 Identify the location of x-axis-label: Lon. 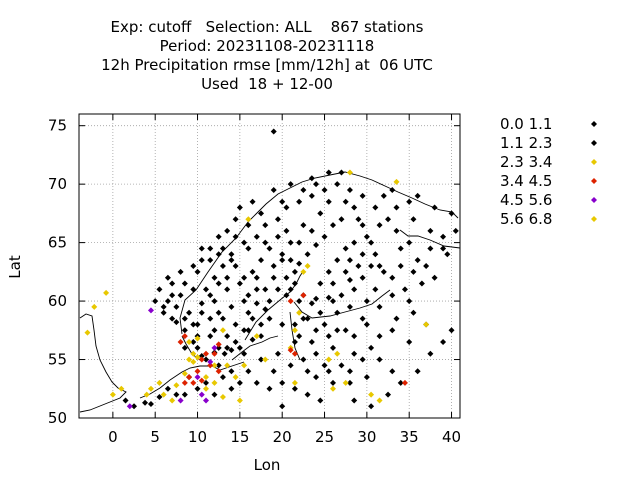
(267, 465).